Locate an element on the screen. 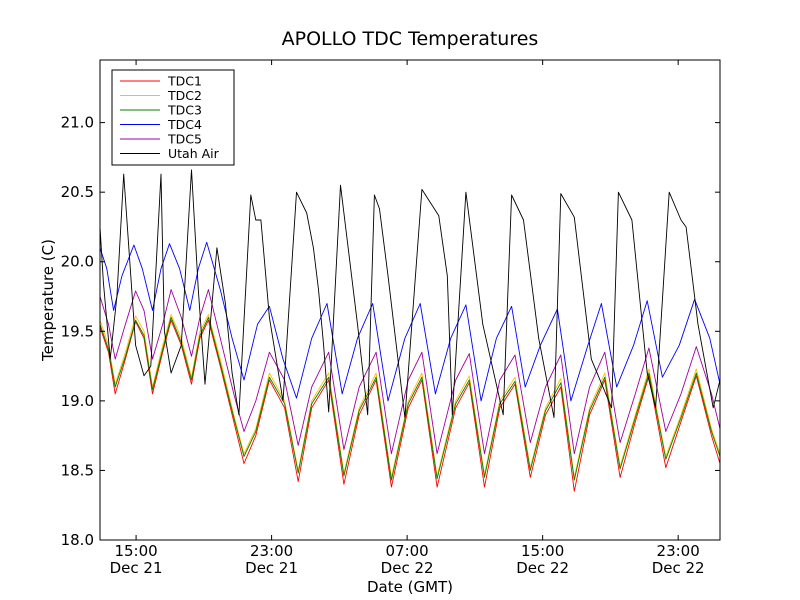  legend-label-tdc3: TDC3 is located at coordinates (184, 110).